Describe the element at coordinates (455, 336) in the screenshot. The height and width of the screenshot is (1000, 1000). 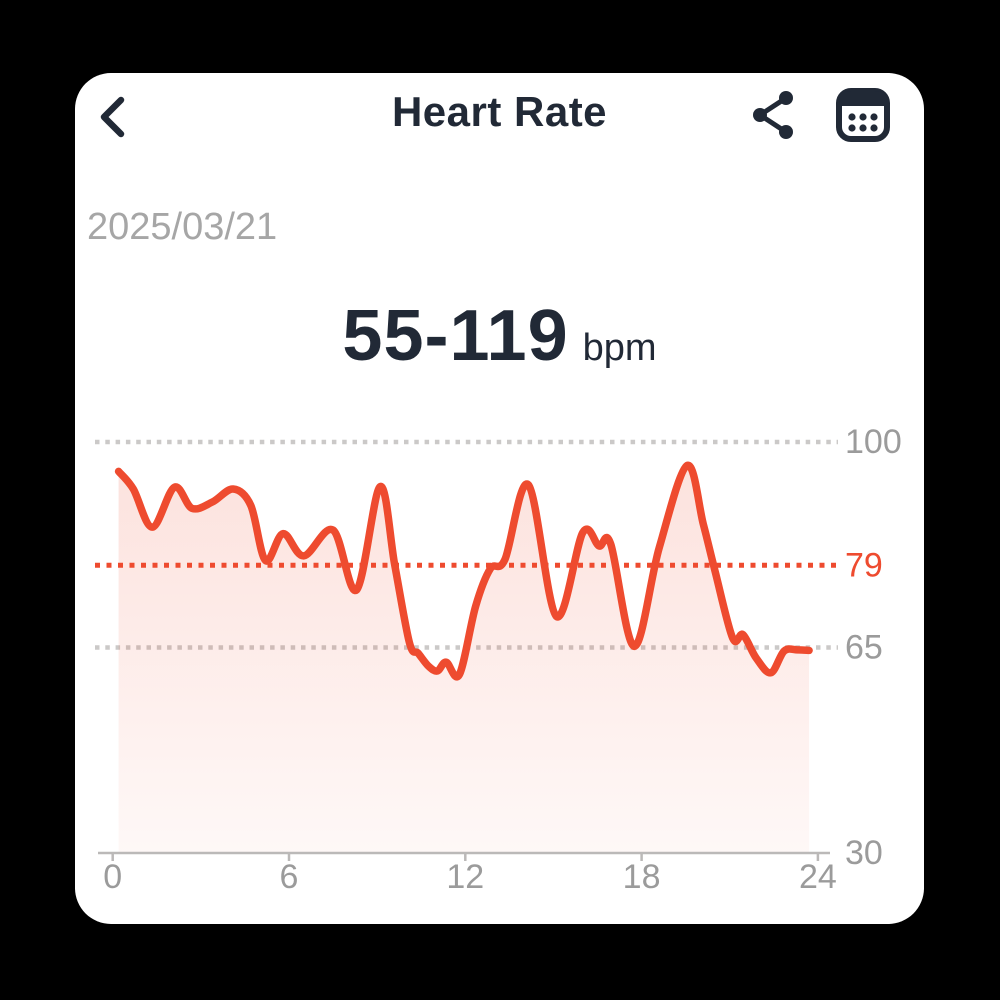
I see `heart-rate-range: 55-119` at that location.